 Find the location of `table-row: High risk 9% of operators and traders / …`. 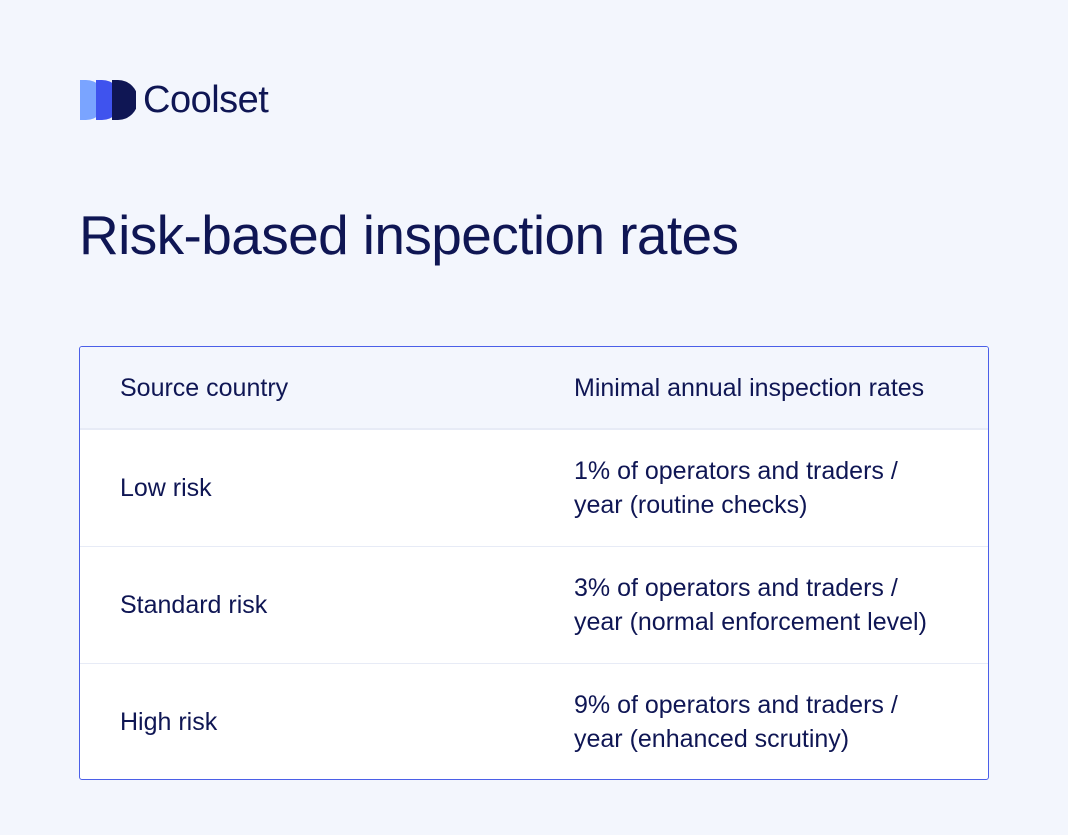

table-row: High risk 9% of operators and traders / … is located at coordinates (534, 721).